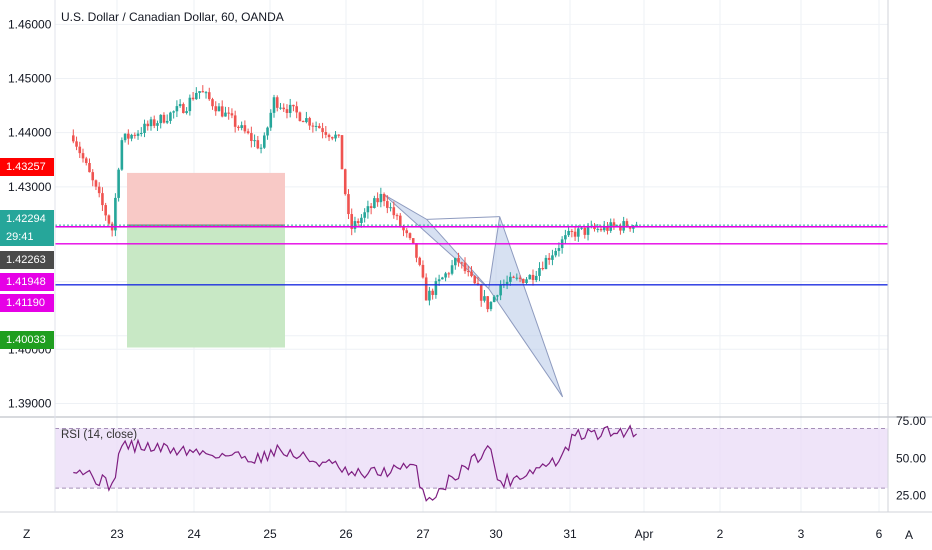 This screenshot has height=550, width=932. I want to click on price-tag-level-2: 1.41948, so click(27, 282).